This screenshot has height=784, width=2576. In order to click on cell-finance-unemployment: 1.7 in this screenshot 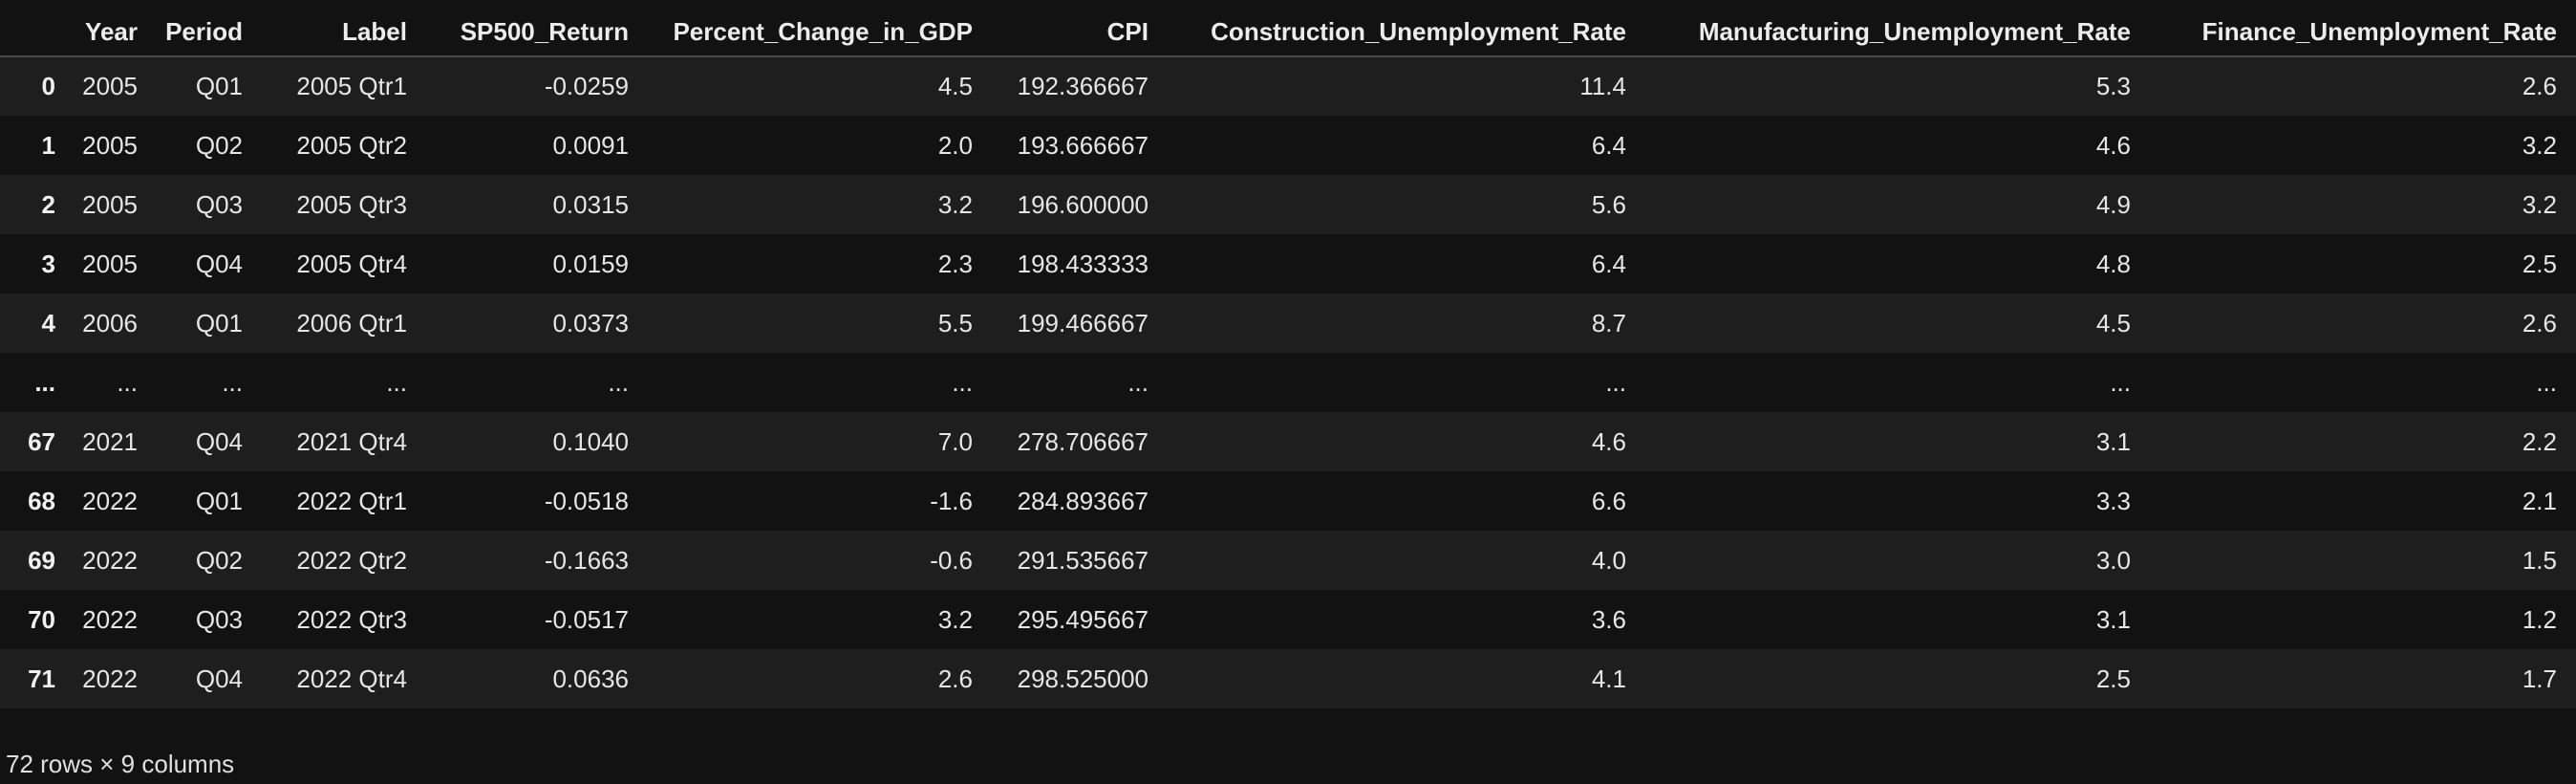, I will do `click(2539, 678)`.